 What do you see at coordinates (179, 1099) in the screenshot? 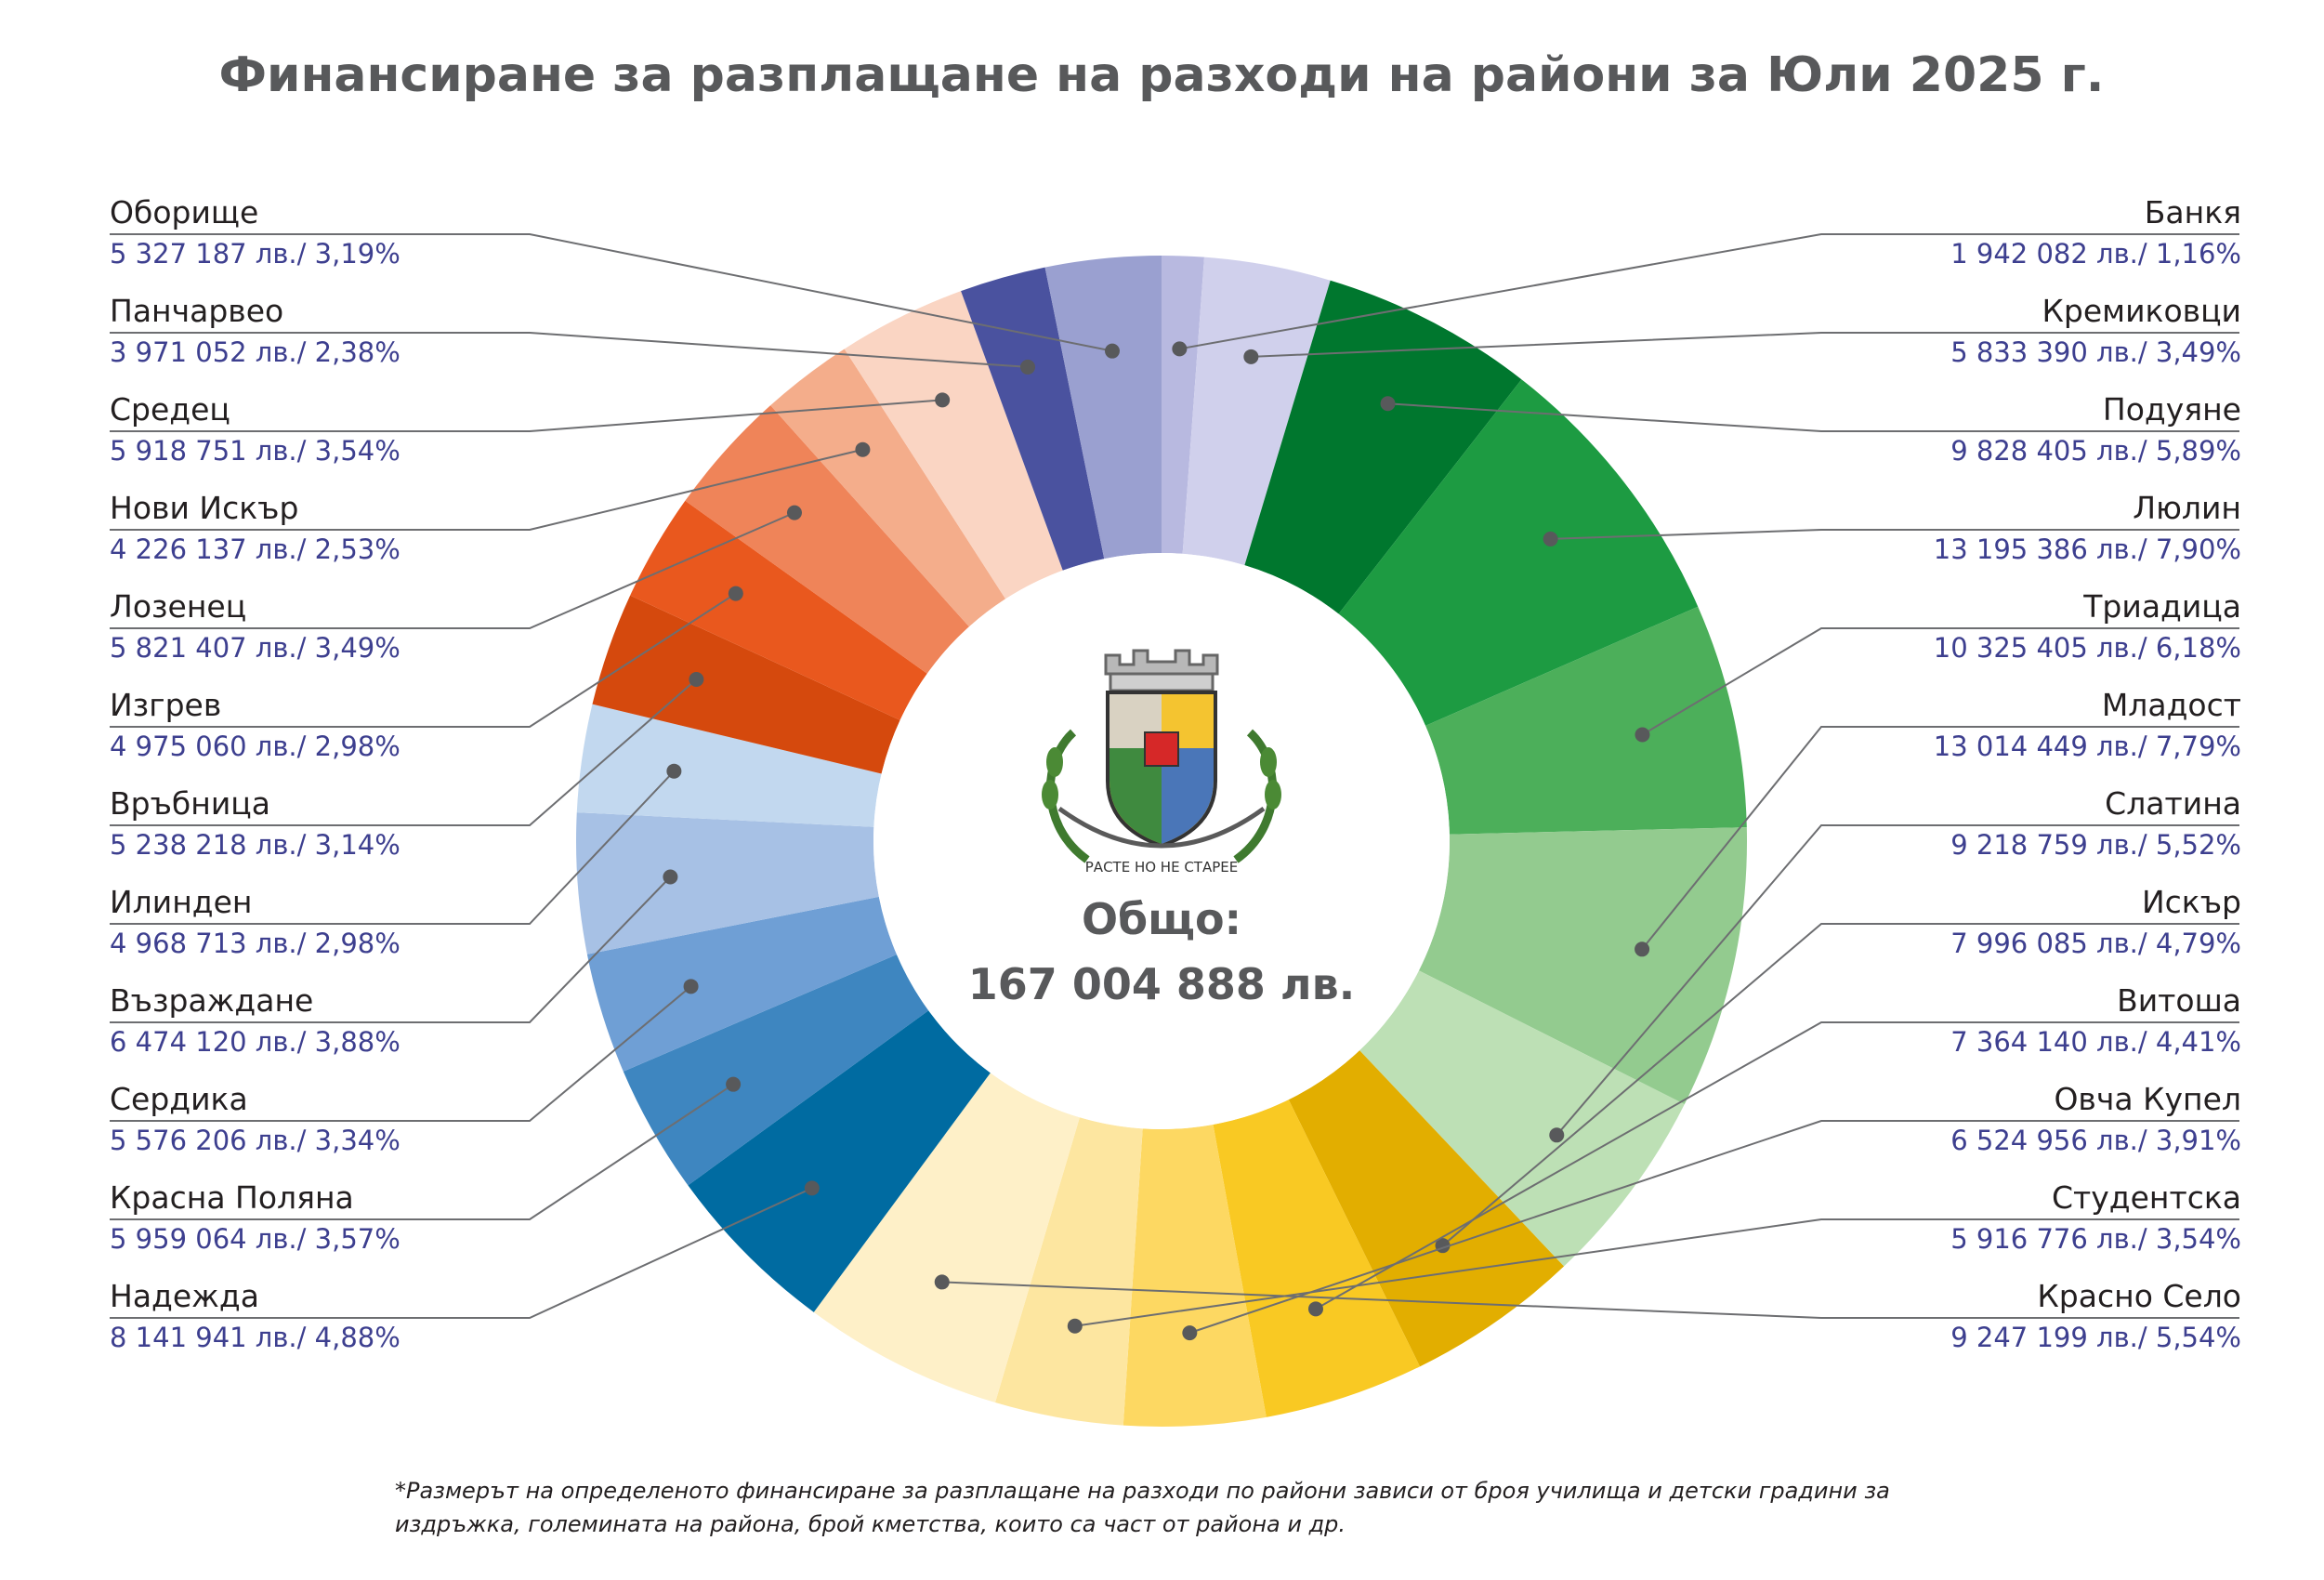
I see `label-name-15: Сердика` at bounding box center [179, 1099].